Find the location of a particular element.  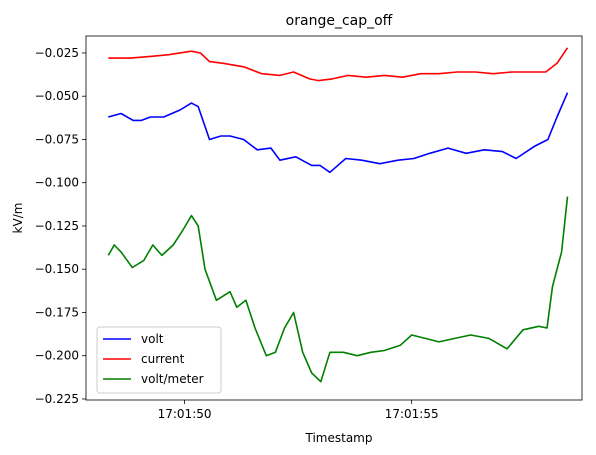

y-tick-label: −0.050 is located at coordinates (57, 96).